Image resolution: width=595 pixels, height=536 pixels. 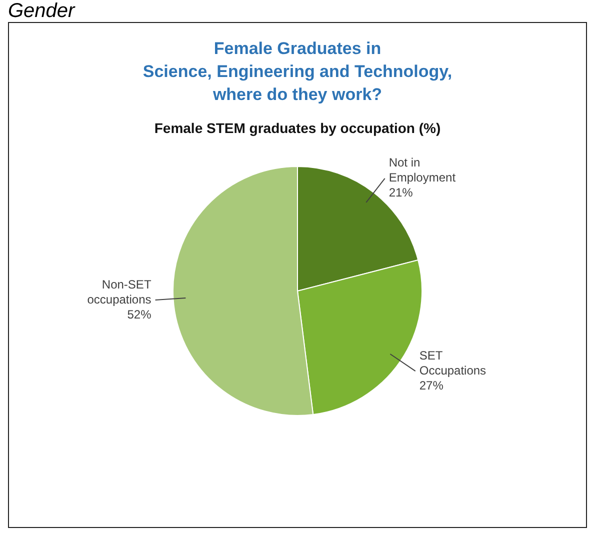 I want to click on slice-label: Not in Employment, so click(x=422, y=170).